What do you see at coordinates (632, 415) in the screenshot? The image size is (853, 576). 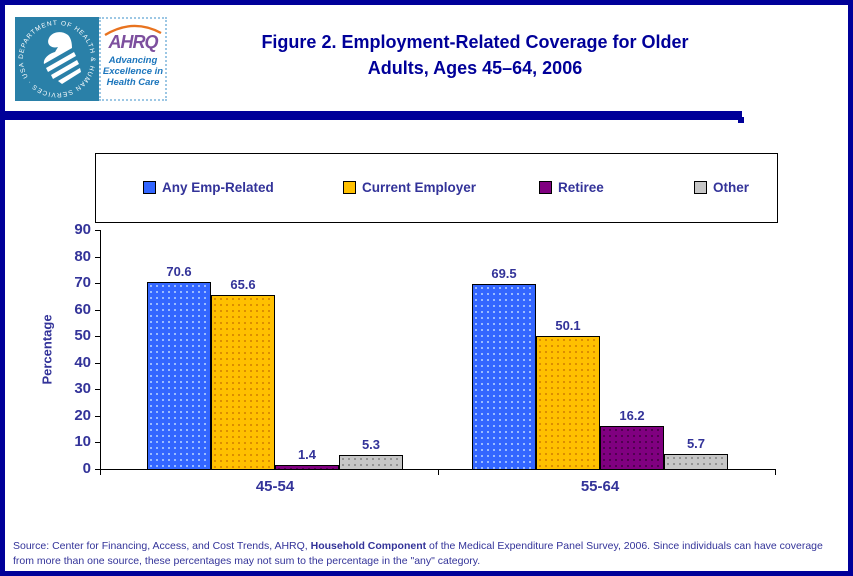 I see `bar-value-label: 16.2` at bounding box center [632, 415].